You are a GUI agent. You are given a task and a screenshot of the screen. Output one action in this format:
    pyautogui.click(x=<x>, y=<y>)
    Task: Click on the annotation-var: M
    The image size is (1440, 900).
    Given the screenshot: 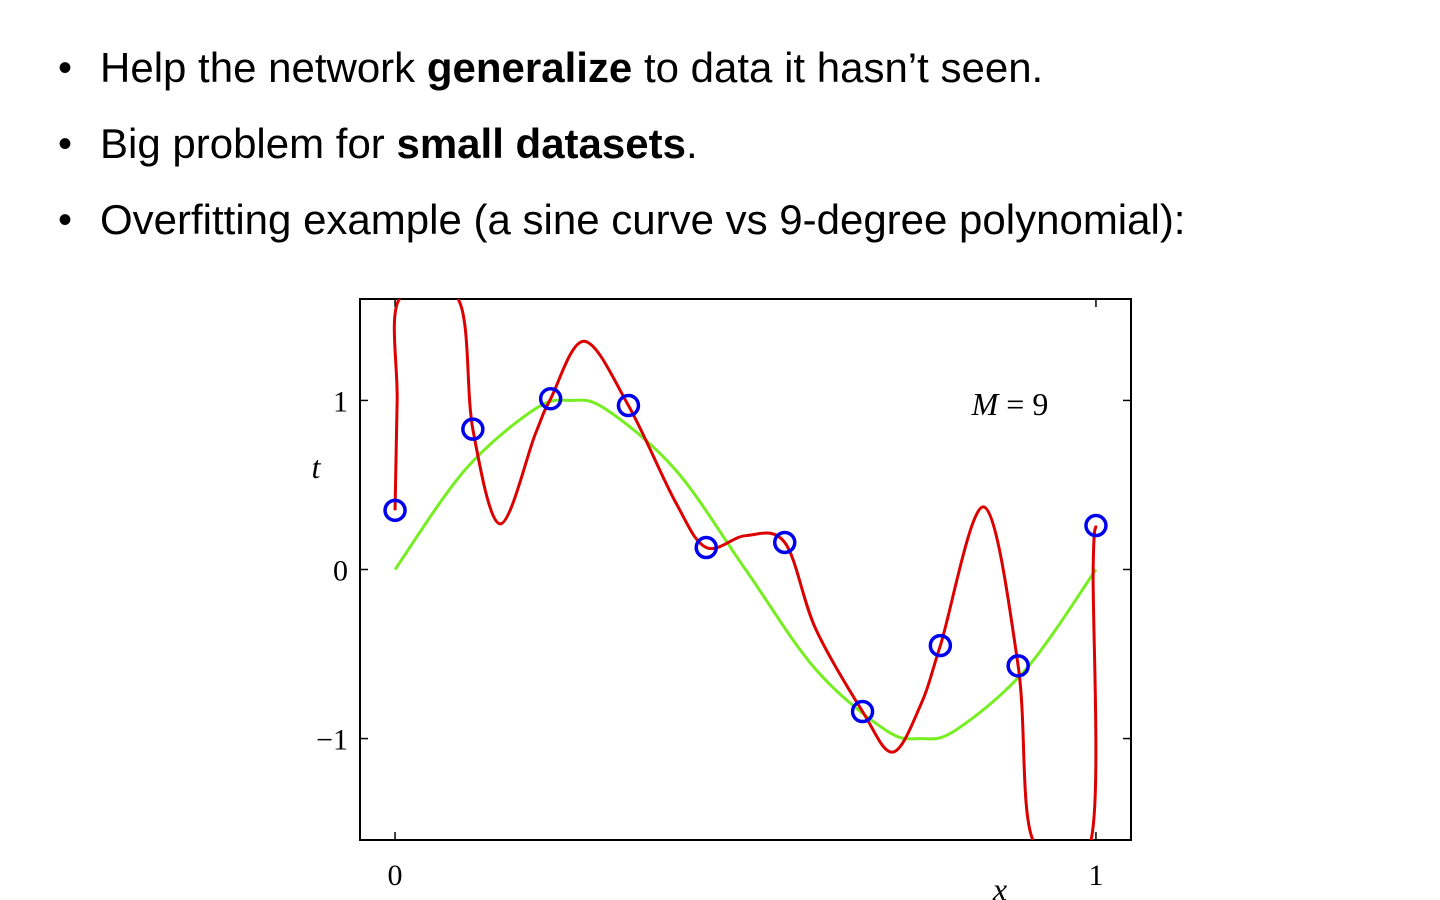 What is the action you would take?
    pyautogui.click(x=986, y=404)
    